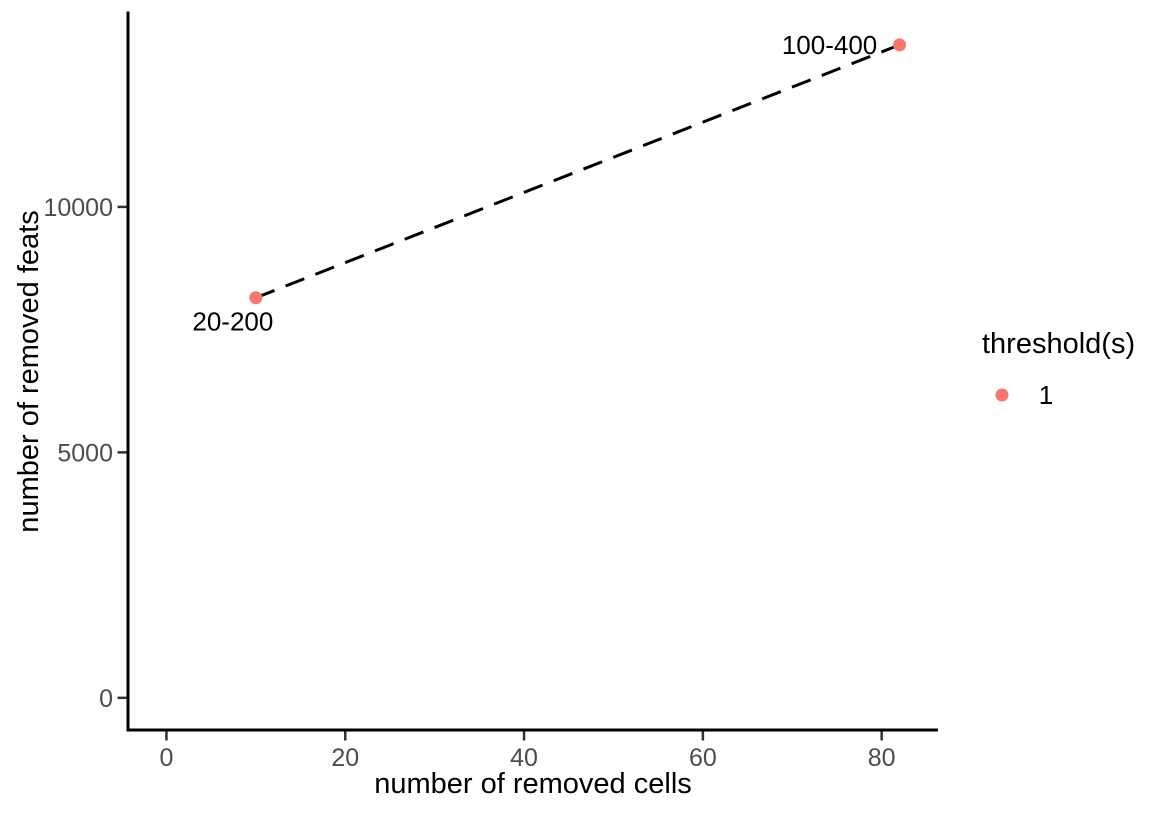  Describe the element at coordinates (106, 699) in the screenshot. I see `y-tick-label: 0` at that location.